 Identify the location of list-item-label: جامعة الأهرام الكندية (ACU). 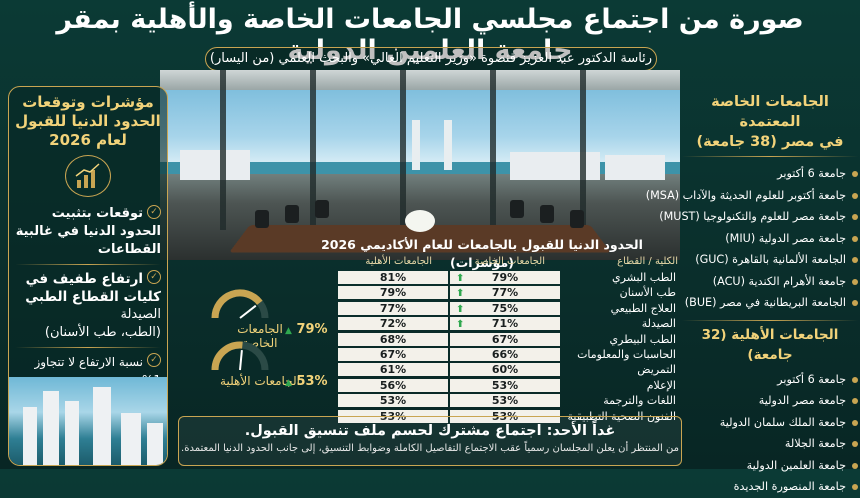
(779, 281).